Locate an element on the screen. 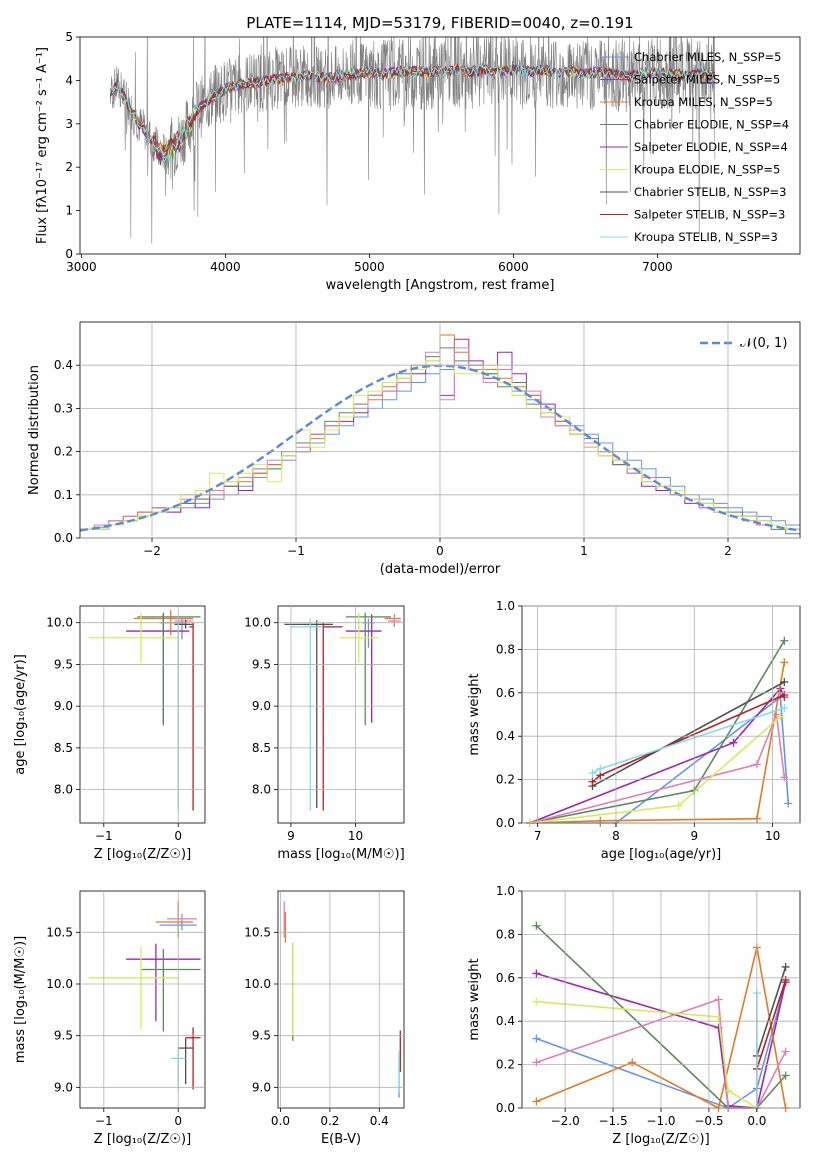  age-vs-mass-panel: mass [log₁₀(M/M☉)] is located at coordinates (341, 733).